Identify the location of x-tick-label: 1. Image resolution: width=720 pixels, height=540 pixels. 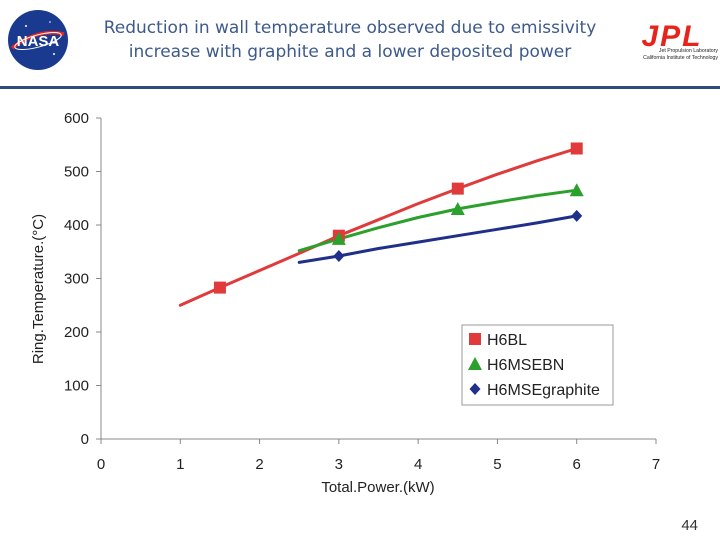
(180, 464).